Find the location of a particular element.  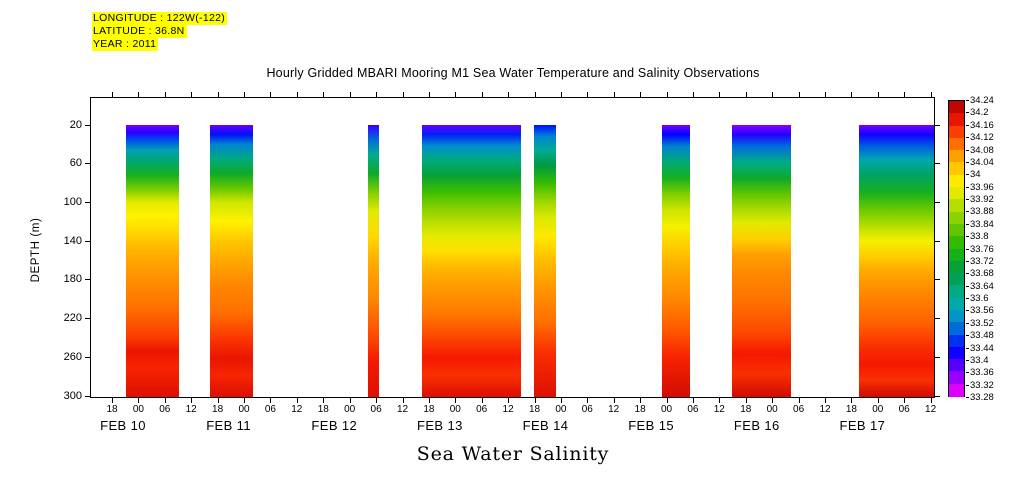

colorbar-tick-label: 33.64 is located at coordinates (982, 286).